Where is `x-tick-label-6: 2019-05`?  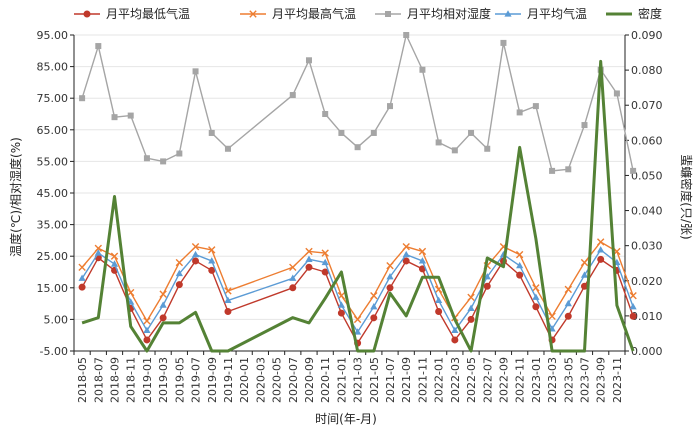
x-tick-label-6: 2019-05 is located at coordinates (179, 380).